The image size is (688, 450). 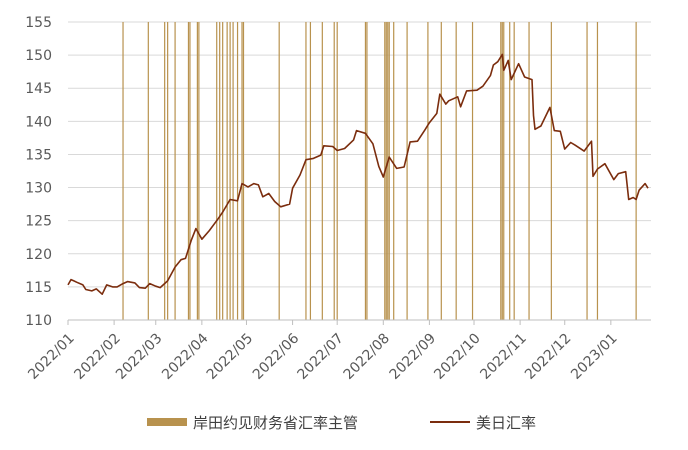 What do you see at coordinates (139, 356) in the screenshot?
I see `x-tick-label: 2022/03` at bounding box center [139, 356].